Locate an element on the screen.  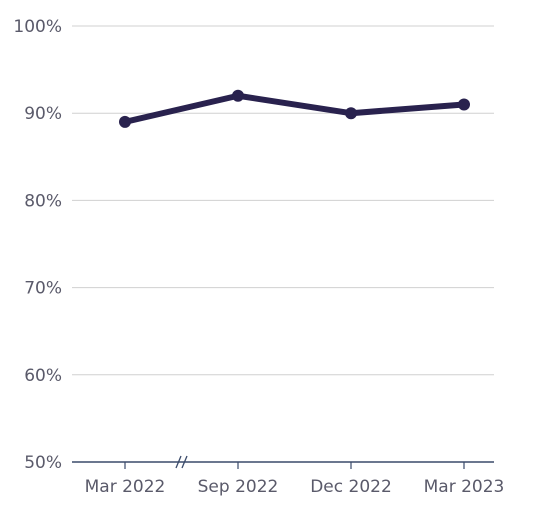
data-points is located at coordinates (294, 108).